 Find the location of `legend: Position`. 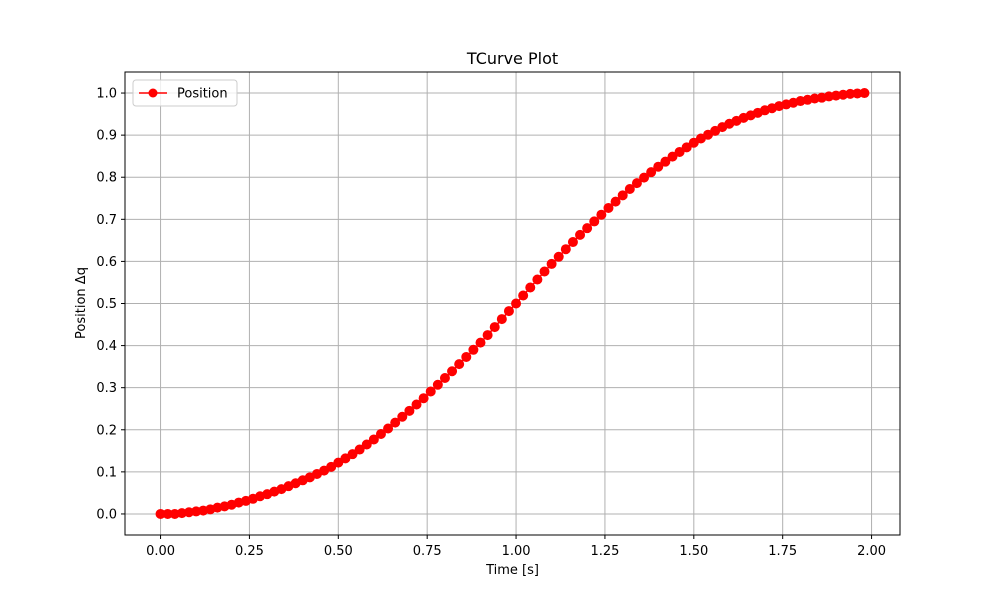

legend: Position is located at coordinates (185, 93).